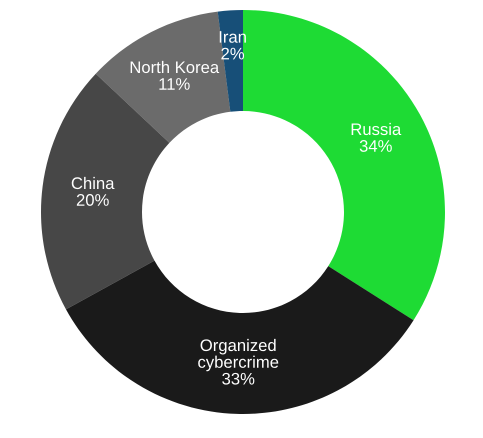  I want to click on data-label: 20%, so click(92, 200).